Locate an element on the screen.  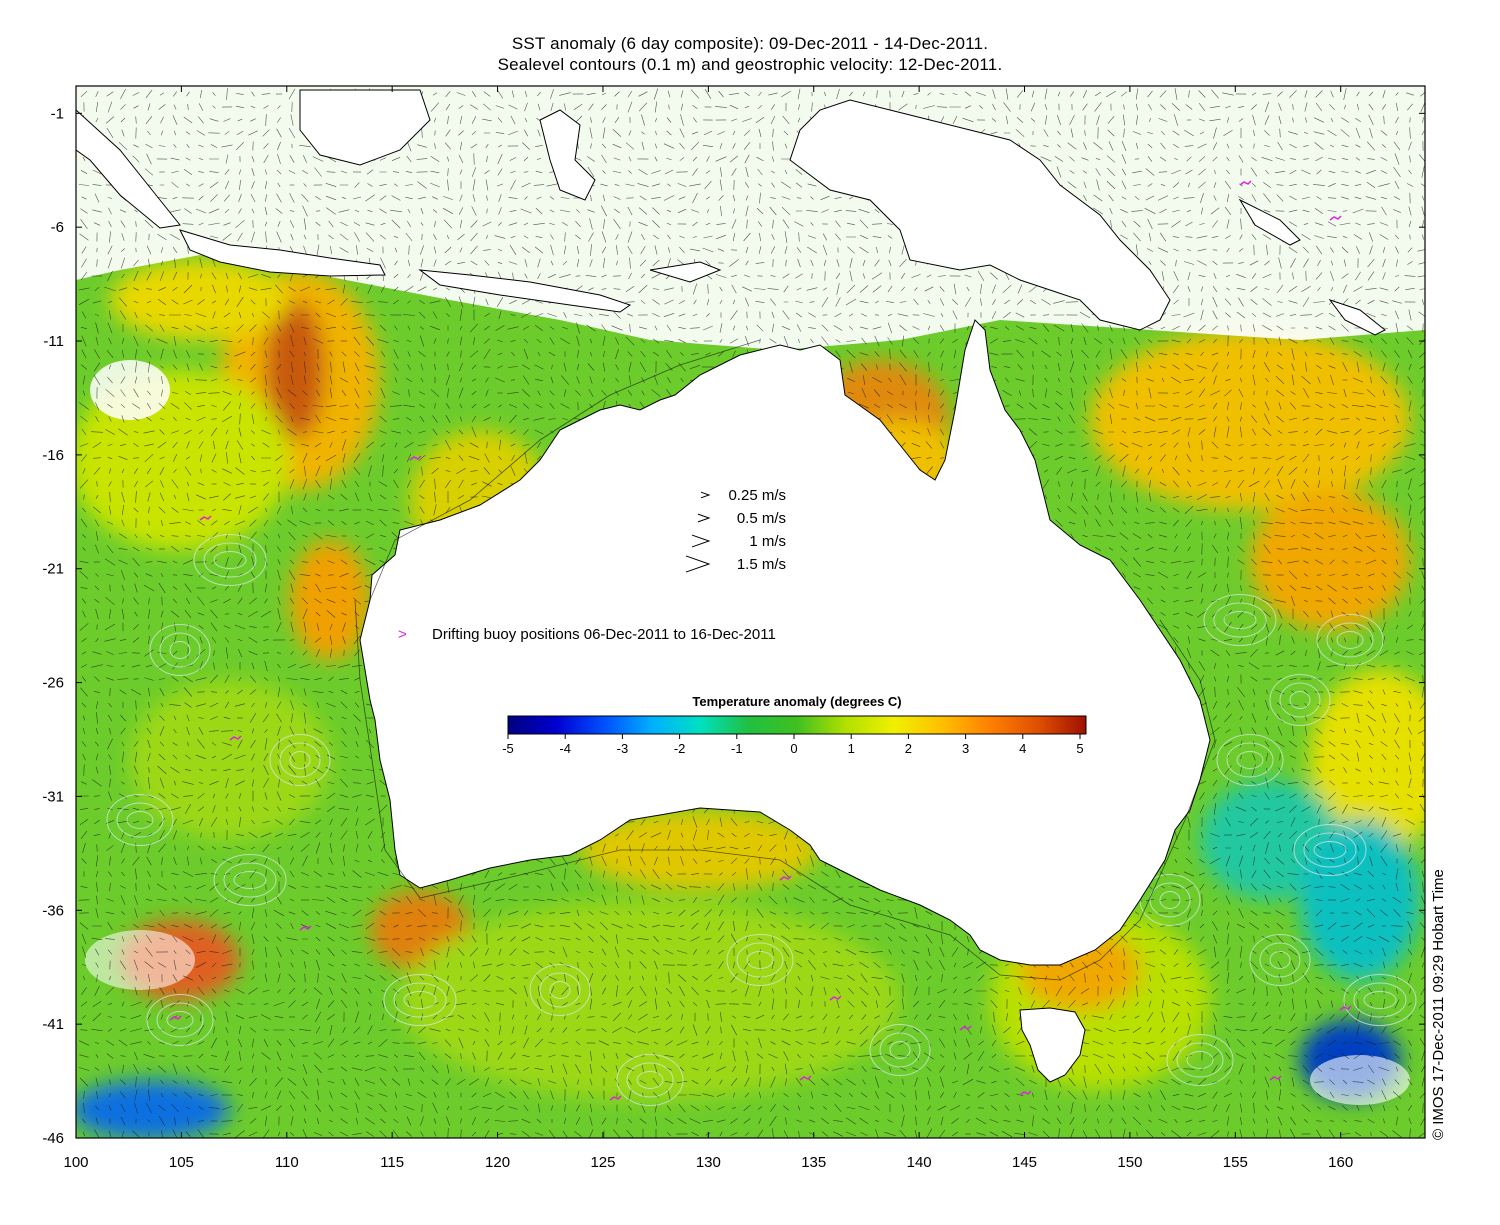
imos-credit: © IMOS 17-Dec-2011 09:29 Hobart Time is located at coordinates (1438, 1004).